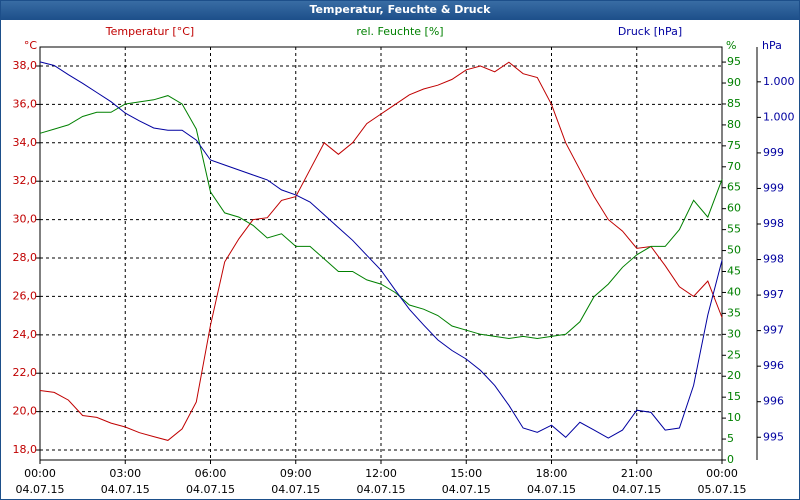 The height and width of the screenshot is (500, 800). Describe the element at coordinates (25, 411) in the screenshot. I see `y-tick-label: 20,0` at that location.